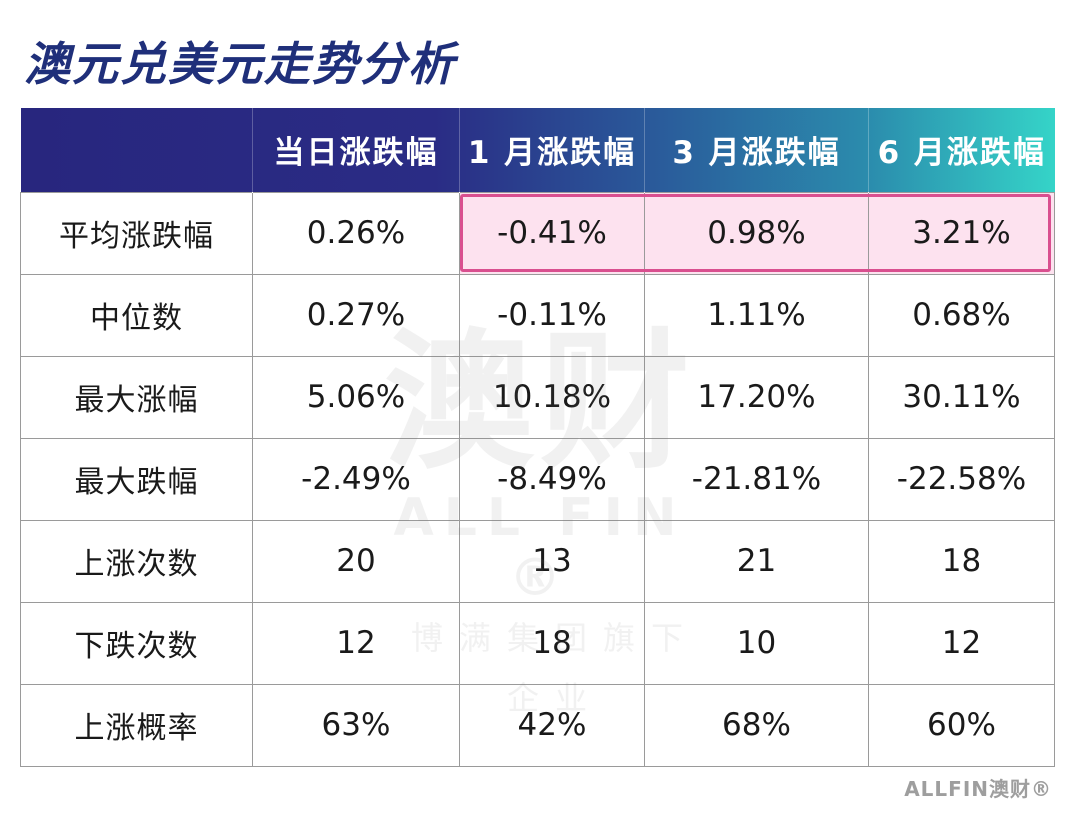 The height and width of the screenshot is (840, 1080). I want to click on table-cell-highlighted: 0.98%, so click(756, 233).